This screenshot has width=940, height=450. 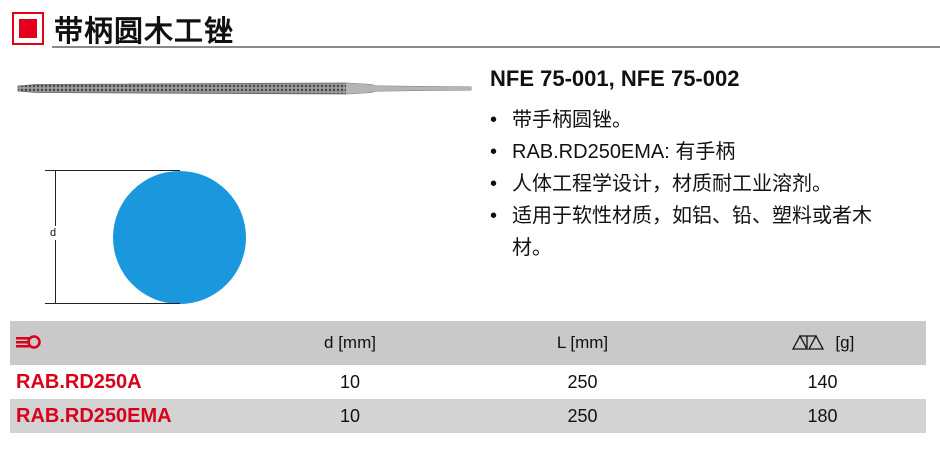 I want to click on header-weight: [g], so click(x=822, y=343).